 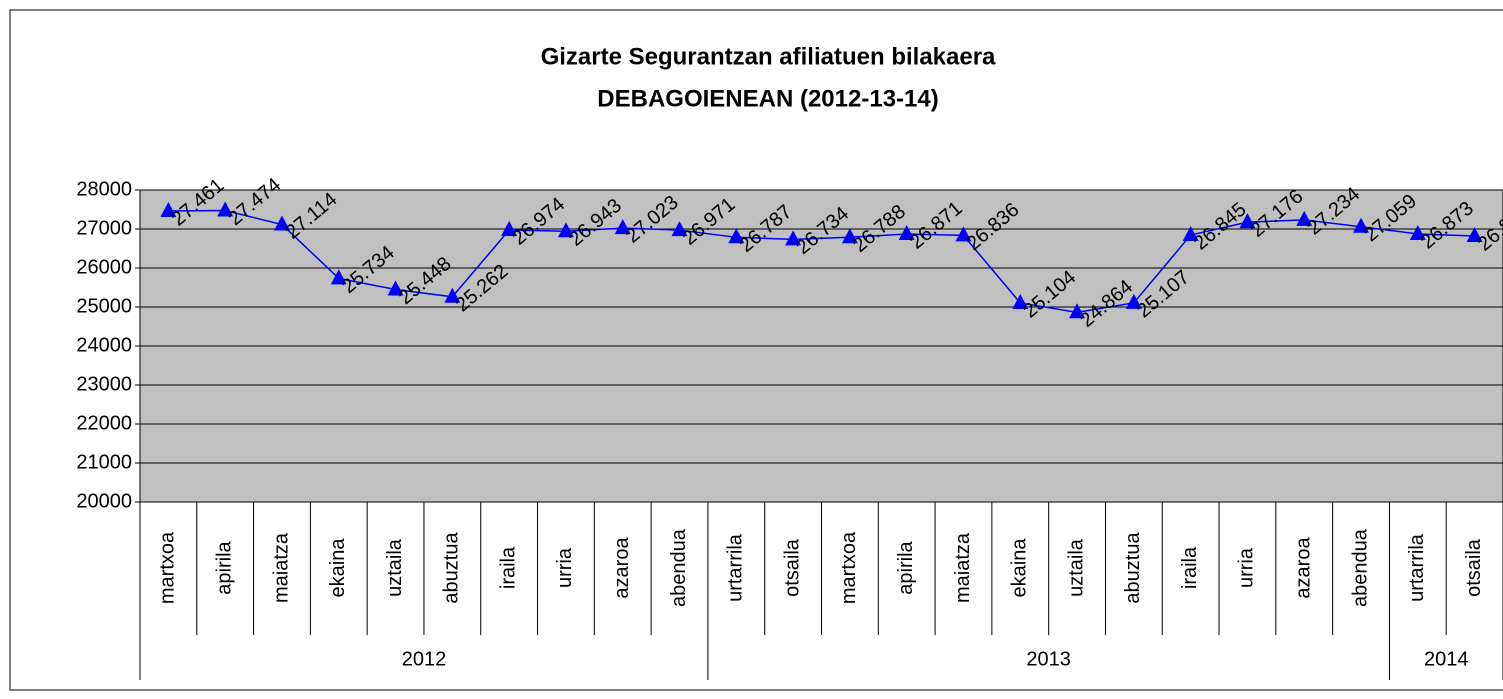 I want to click on chart-subtitle: DEBAGOIENEAN (2012-13-14), so click(x=767, y=98).